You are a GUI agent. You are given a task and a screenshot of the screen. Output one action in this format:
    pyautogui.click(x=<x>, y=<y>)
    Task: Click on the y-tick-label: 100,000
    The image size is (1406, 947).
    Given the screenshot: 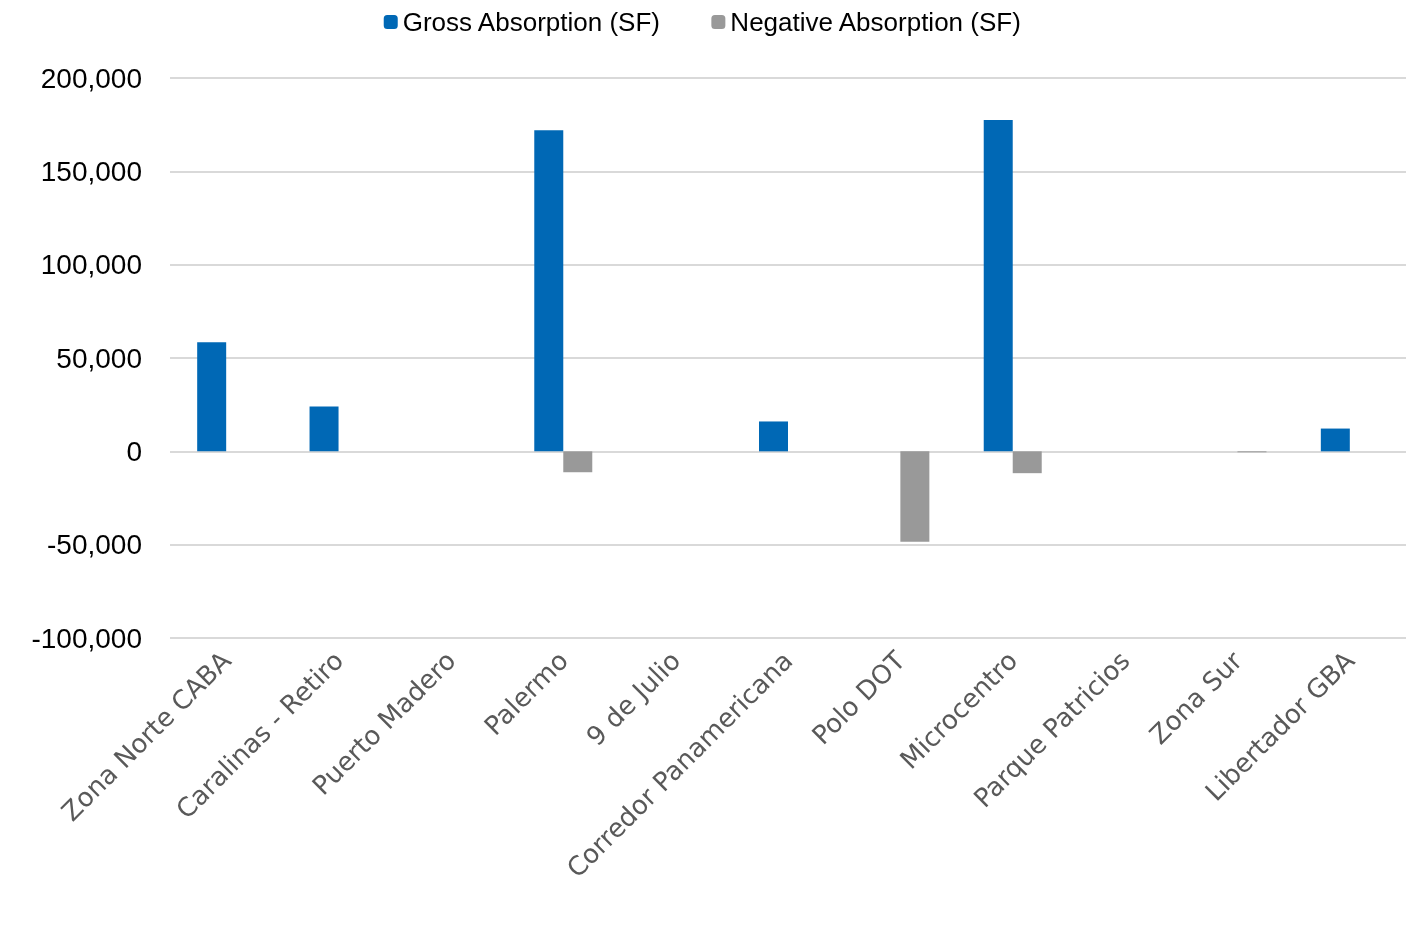 What is the action you would take?
    pyautogui.click(x=91, y=265)
    